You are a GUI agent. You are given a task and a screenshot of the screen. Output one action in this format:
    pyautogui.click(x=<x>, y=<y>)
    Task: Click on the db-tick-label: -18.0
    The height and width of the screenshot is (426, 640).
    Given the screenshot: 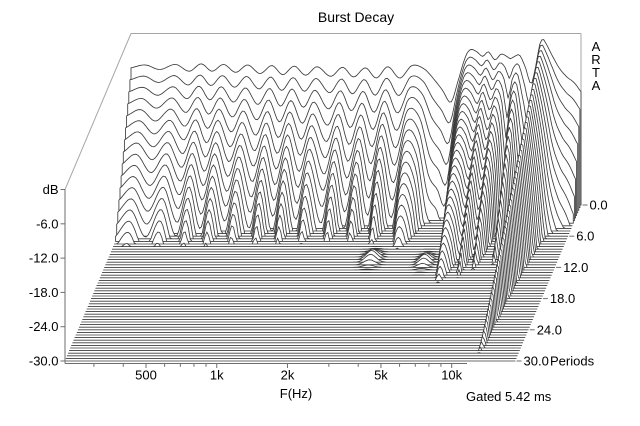 What is the action you would take?
    pyautogui.click(x=44, y=292)
    